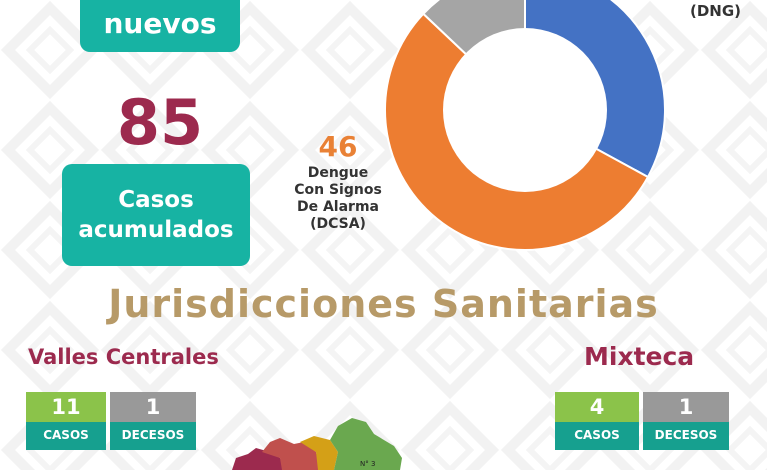  I want to click on map-region-label: N° 3, so click(367, 464).